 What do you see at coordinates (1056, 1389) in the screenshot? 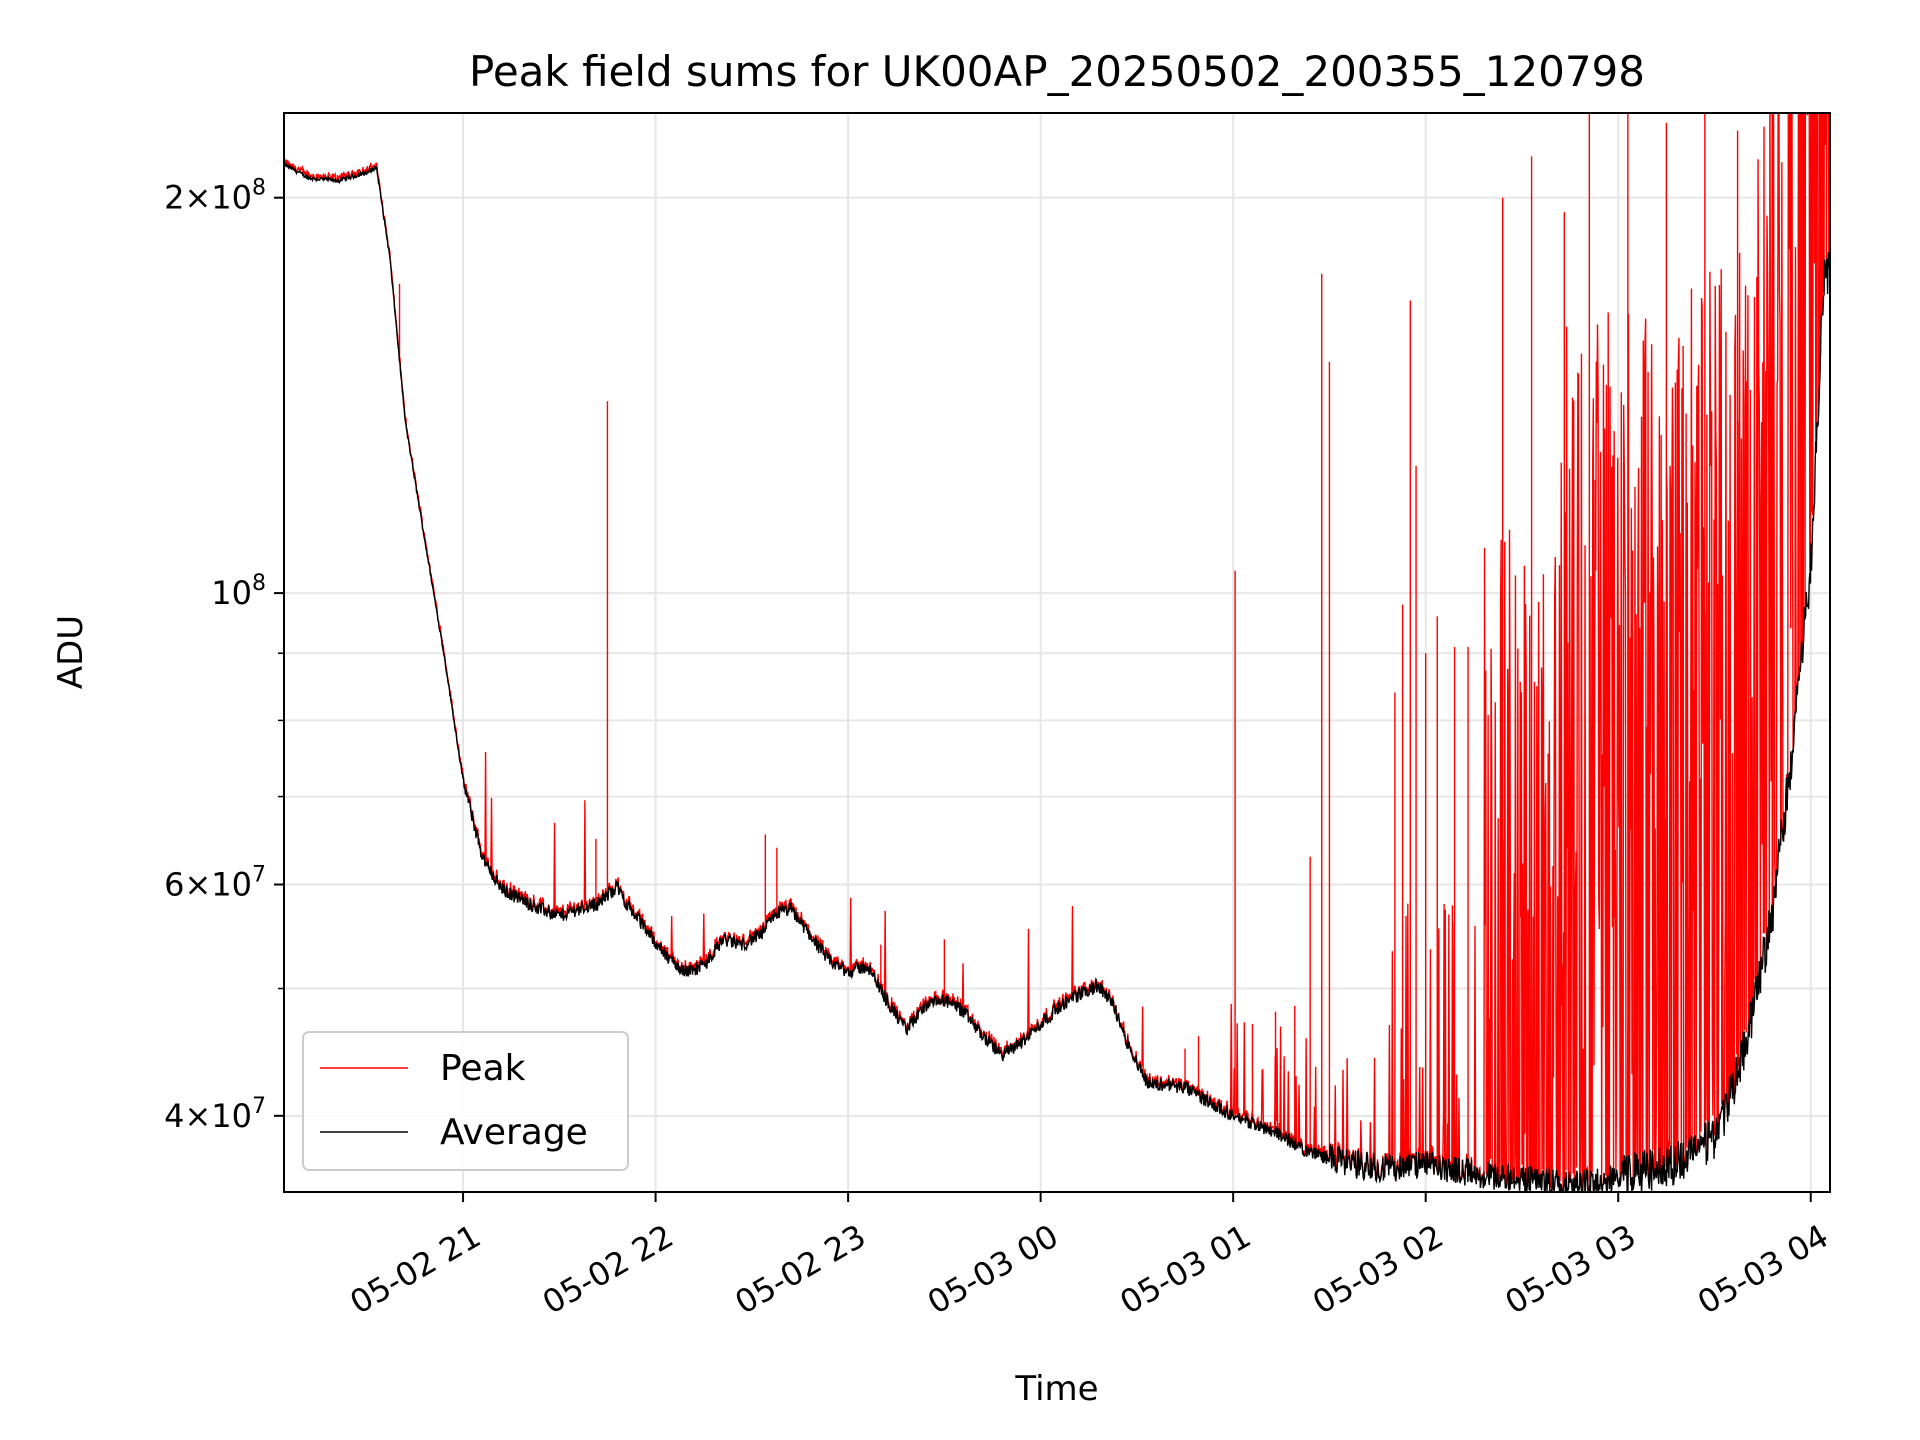
I see `x-axis-label: Time` at bounding box center [1056, 1389].